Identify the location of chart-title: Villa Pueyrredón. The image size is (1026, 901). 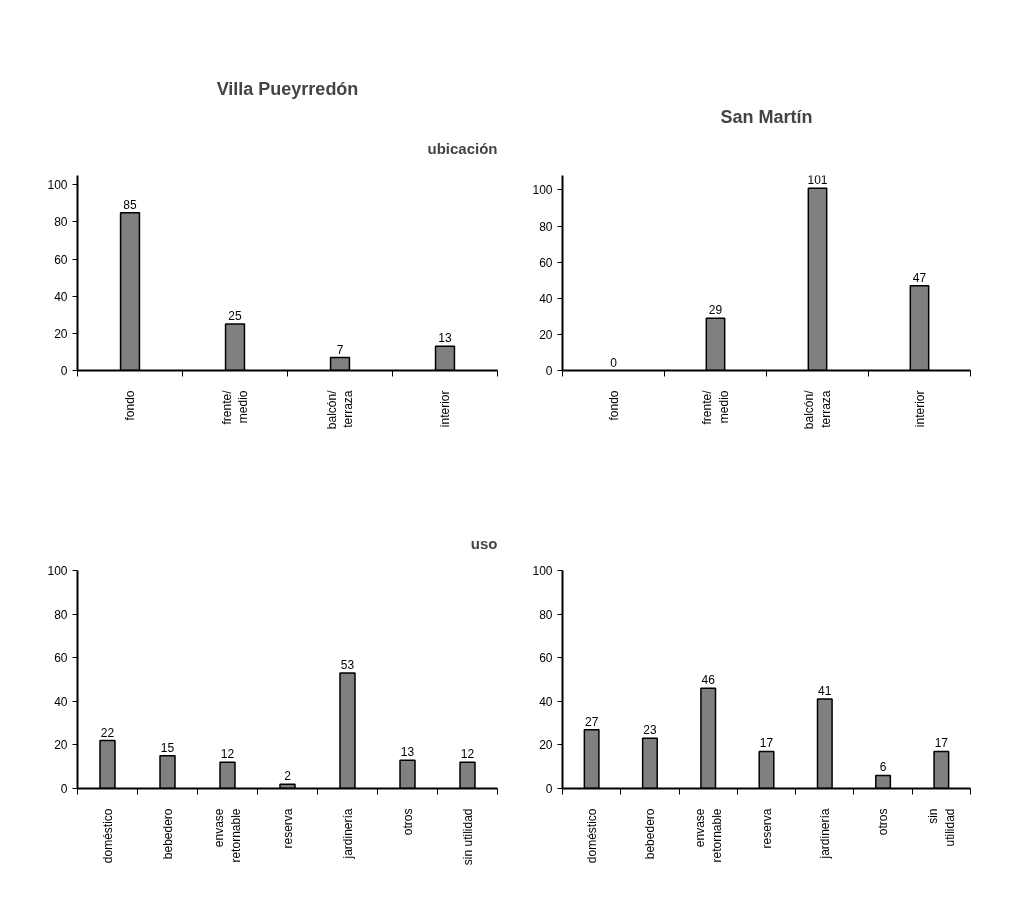
(287, 88).